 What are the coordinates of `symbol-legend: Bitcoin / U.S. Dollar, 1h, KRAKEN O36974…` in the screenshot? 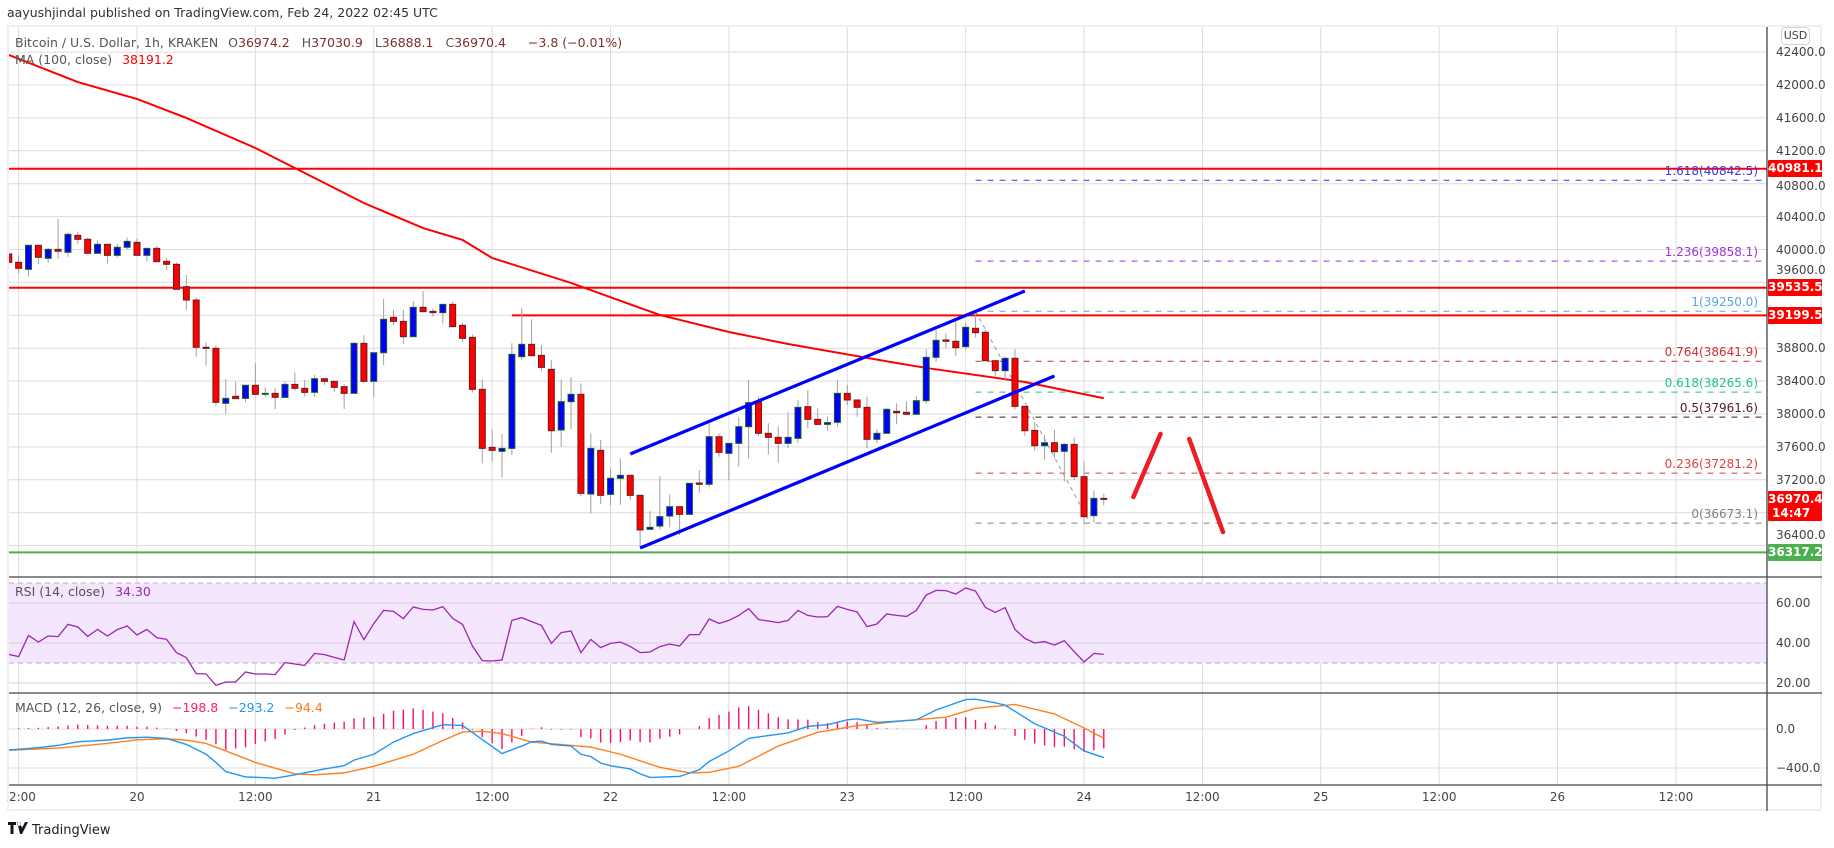 It's located at (321, 42).